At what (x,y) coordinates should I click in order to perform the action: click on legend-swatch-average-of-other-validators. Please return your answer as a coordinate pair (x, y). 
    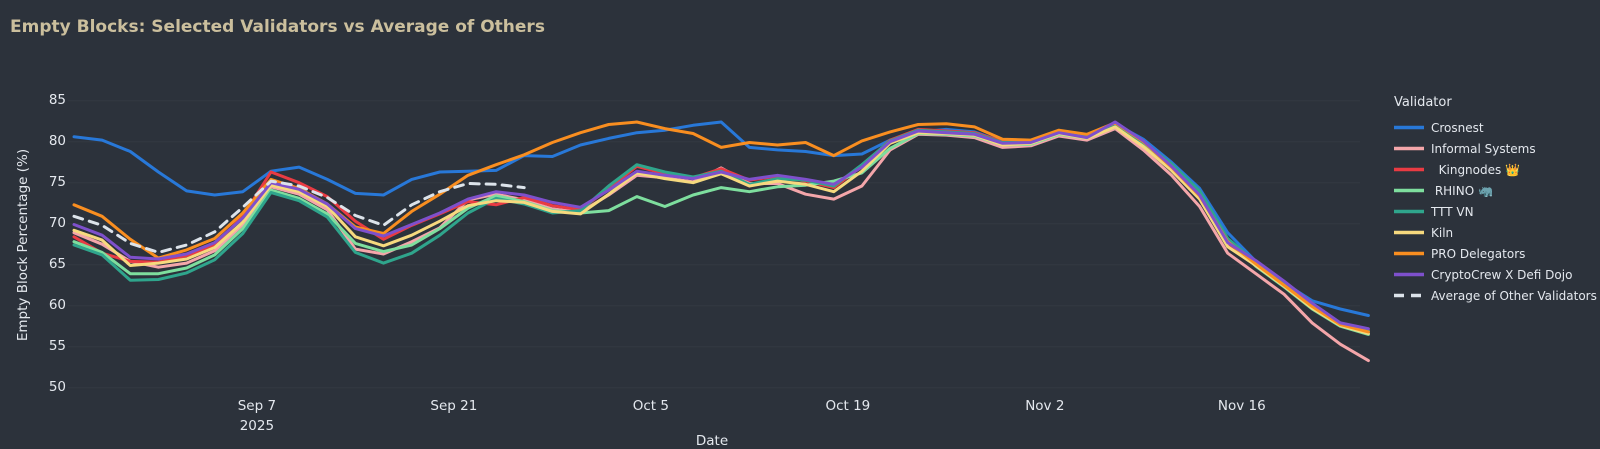
    Looking at the image, I should click on (1409, 295).